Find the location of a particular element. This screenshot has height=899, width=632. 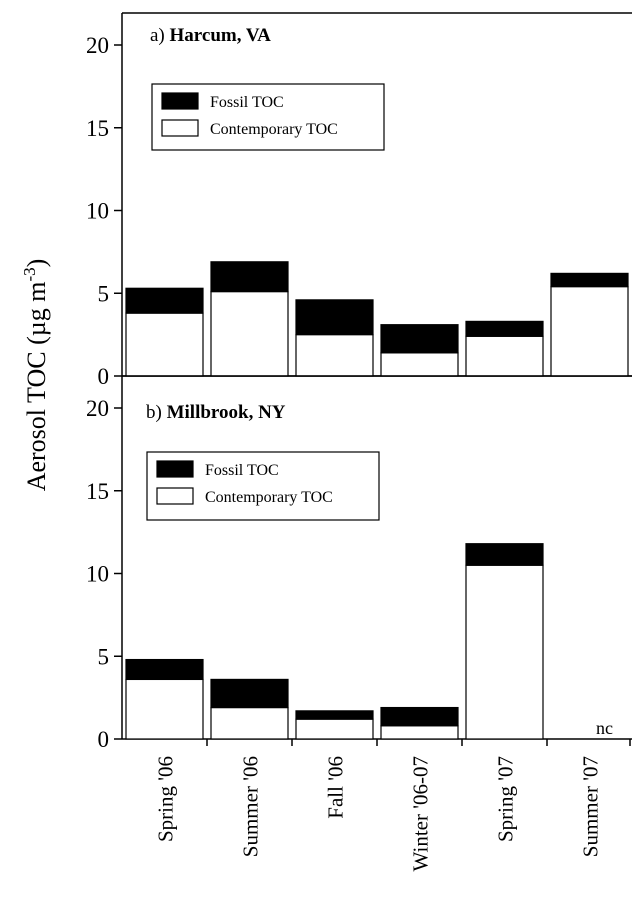

y-axis-label-sup: -3 is located at coordinates (29, 274).